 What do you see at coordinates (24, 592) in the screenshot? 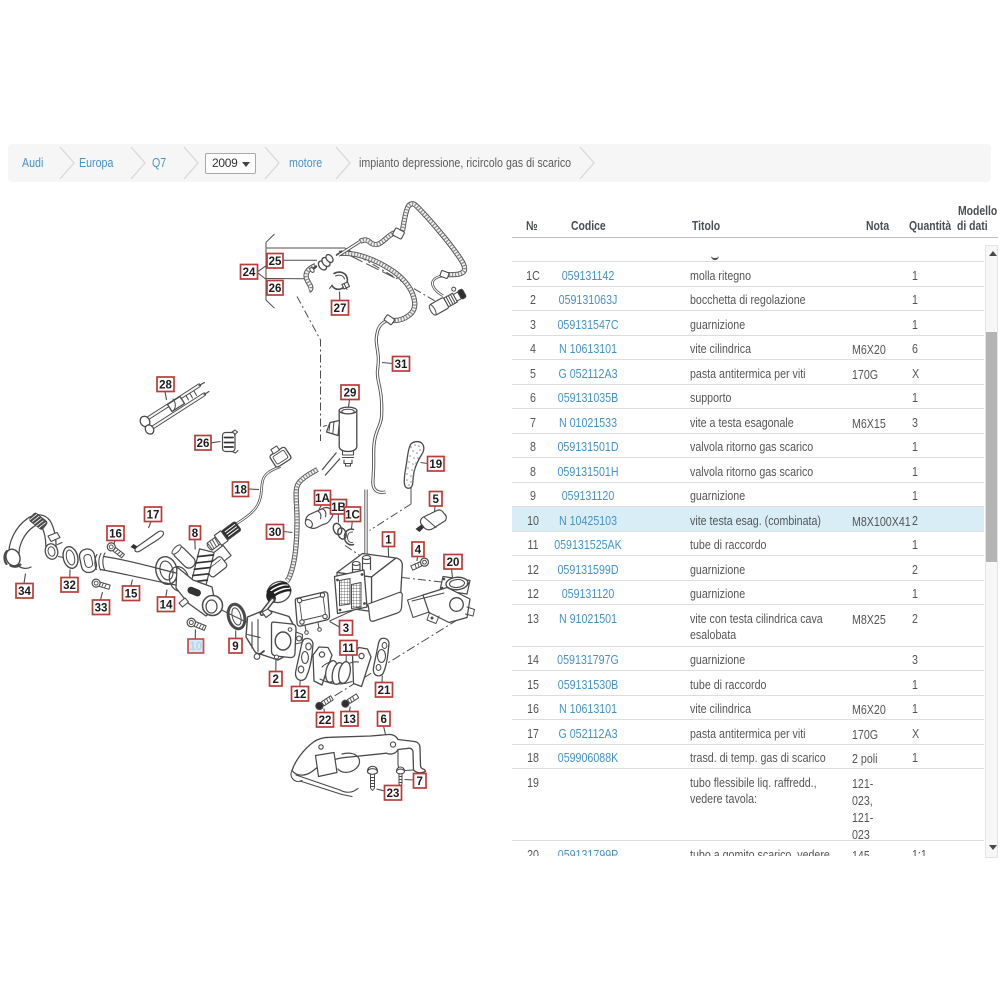
I see `svg-text: 34` at bounding box center [24, 592].